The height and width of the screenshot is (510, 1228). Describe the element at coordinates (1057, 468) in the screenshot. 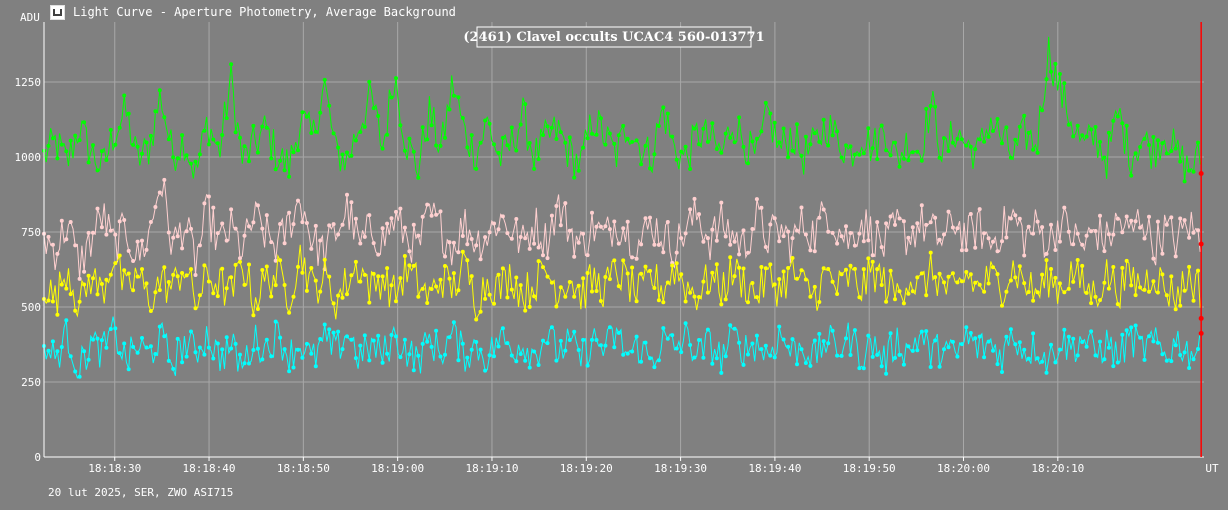

I see `x-tick-label: 18:20:10` at that location.